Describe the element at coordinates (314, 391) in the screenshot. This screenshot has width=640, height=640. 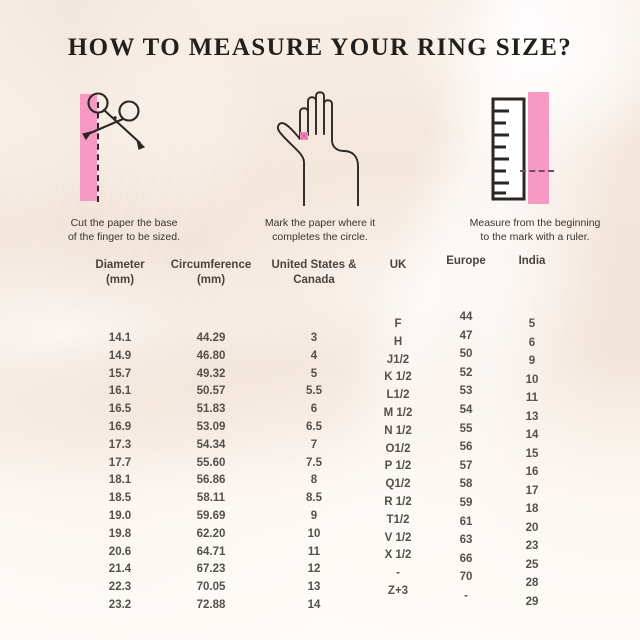
I see `table-cell: 5.5` at that location.